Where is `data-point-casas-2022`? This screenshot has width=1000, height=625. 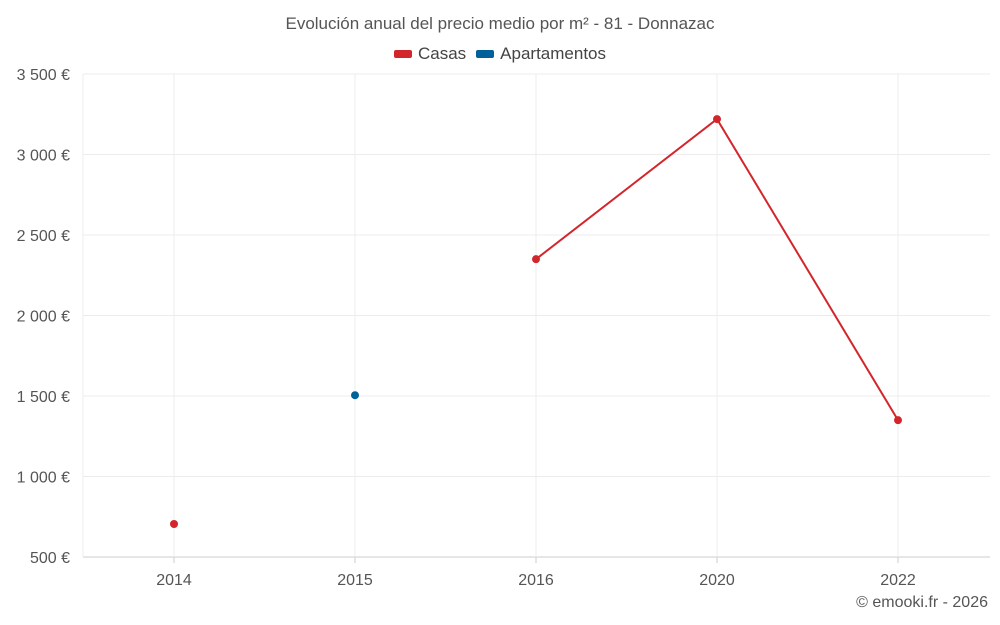
data-point-casas-2022 is located at coordinates (898, 420).